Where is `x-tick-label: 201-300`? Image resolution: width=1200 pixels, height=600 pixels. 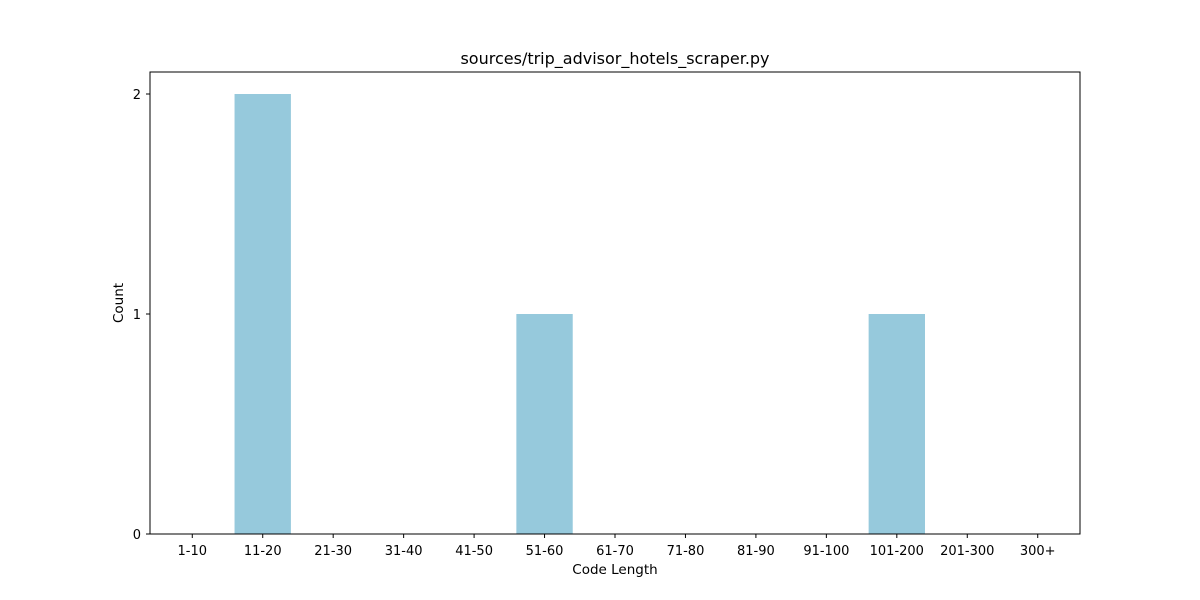 x-tick-label: 201-300 is located at coordinates (967, 551).